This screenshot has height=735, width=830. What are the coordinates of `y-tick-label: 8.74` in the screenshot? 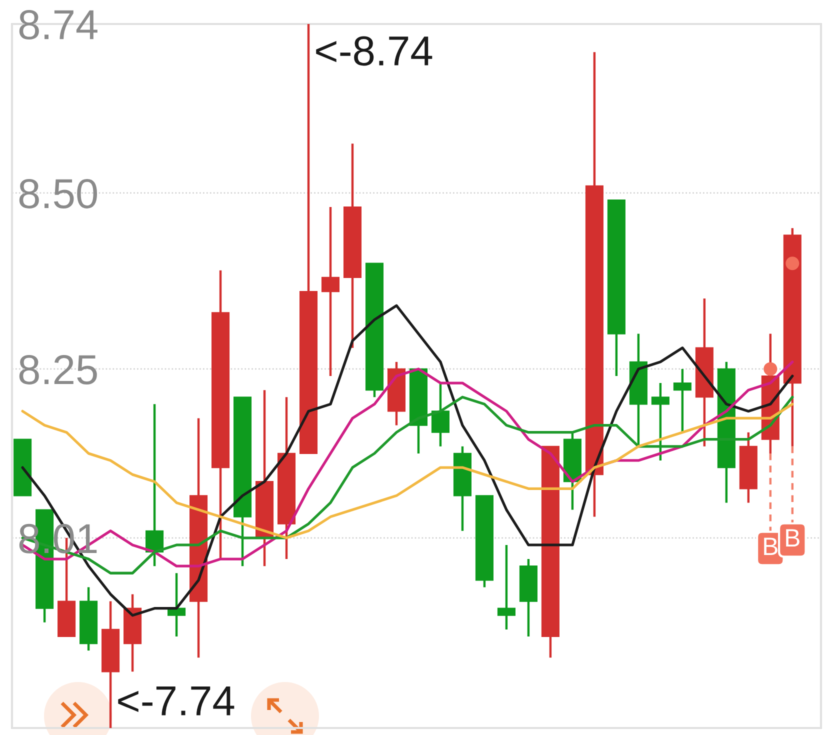 It's located at (58, 25).